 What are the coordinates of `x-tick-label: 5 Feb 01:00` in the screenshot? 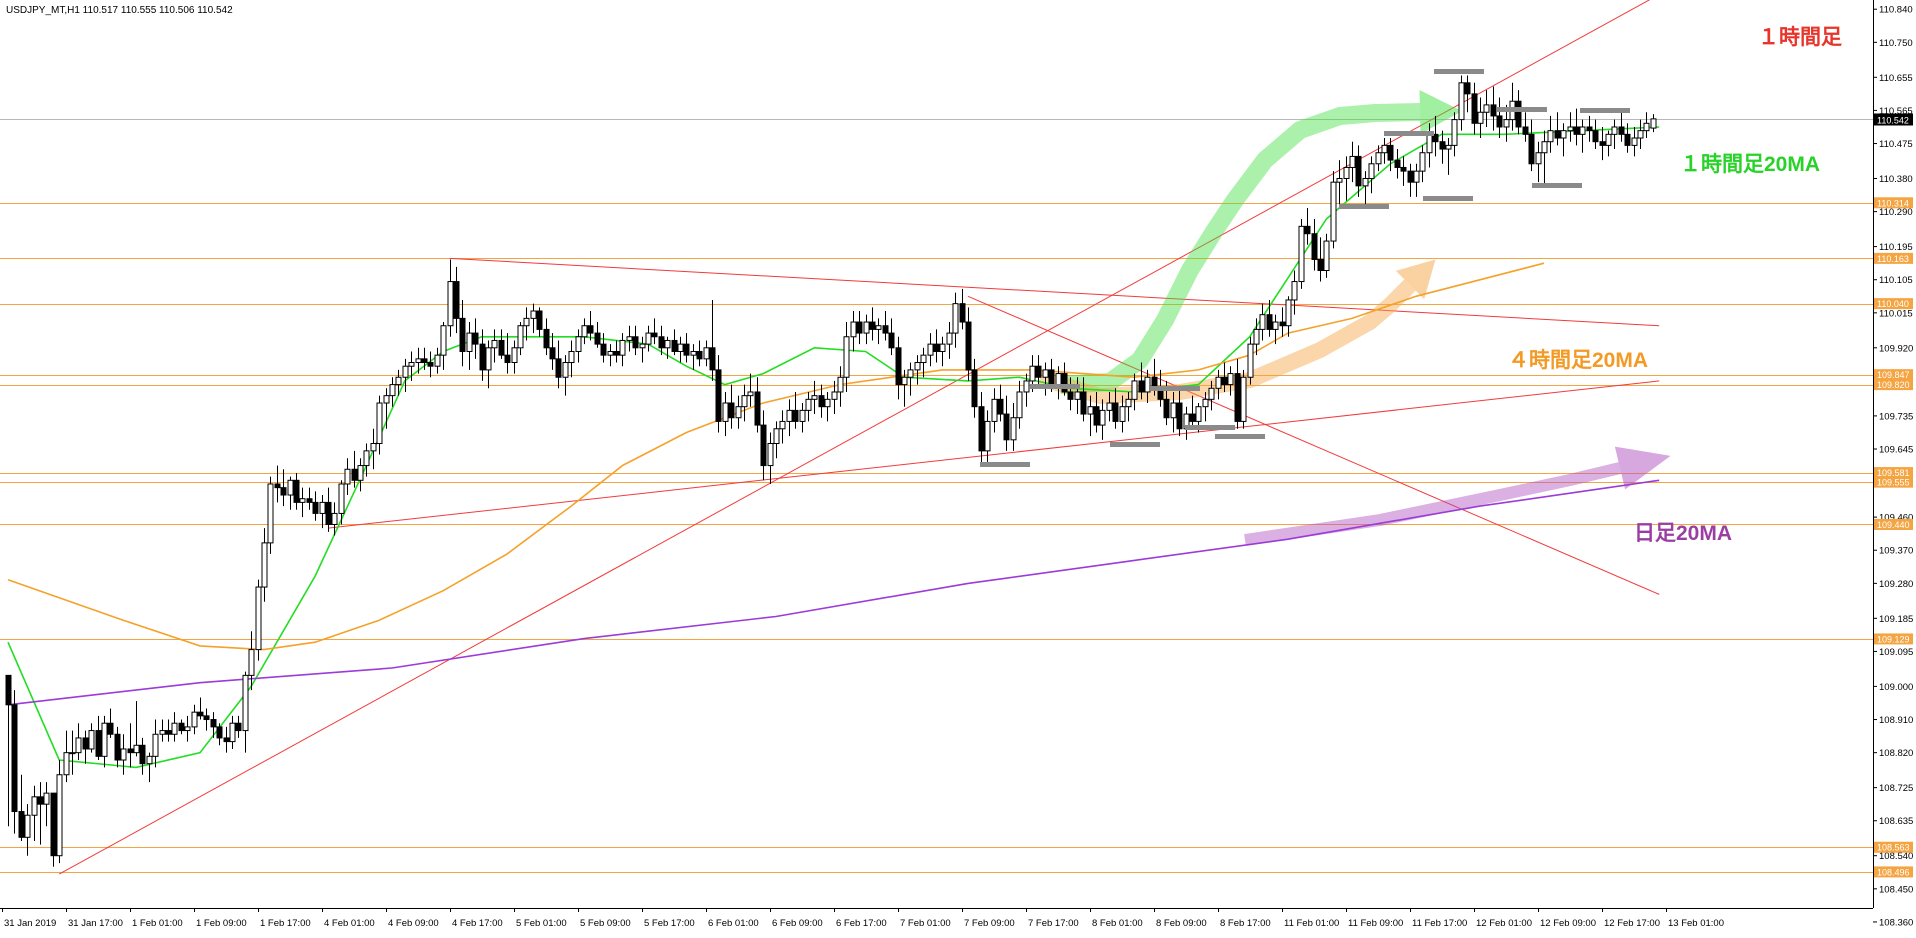 It's located at (541, 923).